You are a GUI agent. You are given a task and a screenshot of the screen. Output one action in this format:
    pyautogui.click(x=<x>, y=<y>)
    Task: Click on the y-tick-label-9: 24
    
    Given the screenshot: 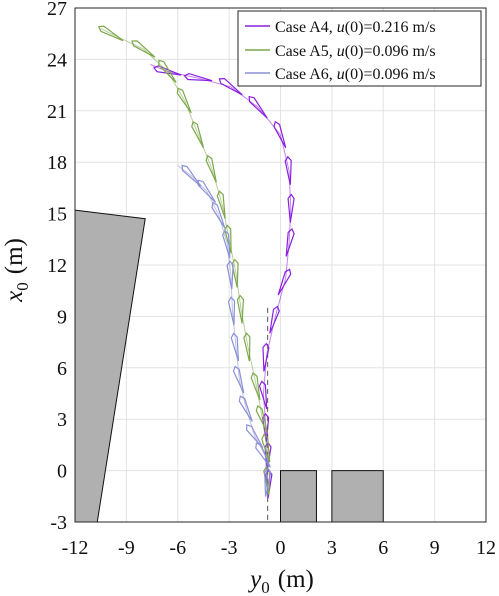 What is the action you would take?
    pyautogui.click(x=57, y=60)
    